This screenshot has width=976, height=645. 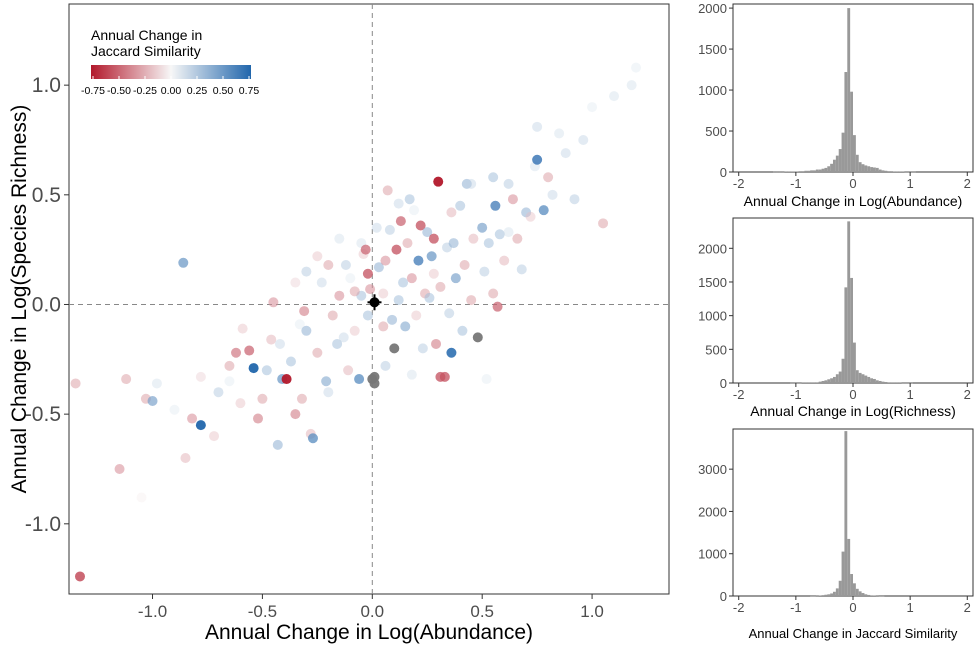 What do you see at coordinates (19, 299) in the screenshot?
I see `scatter-y-axis-title: Annual Change in Log(Species Richness)` at bounding box center [19, 299].